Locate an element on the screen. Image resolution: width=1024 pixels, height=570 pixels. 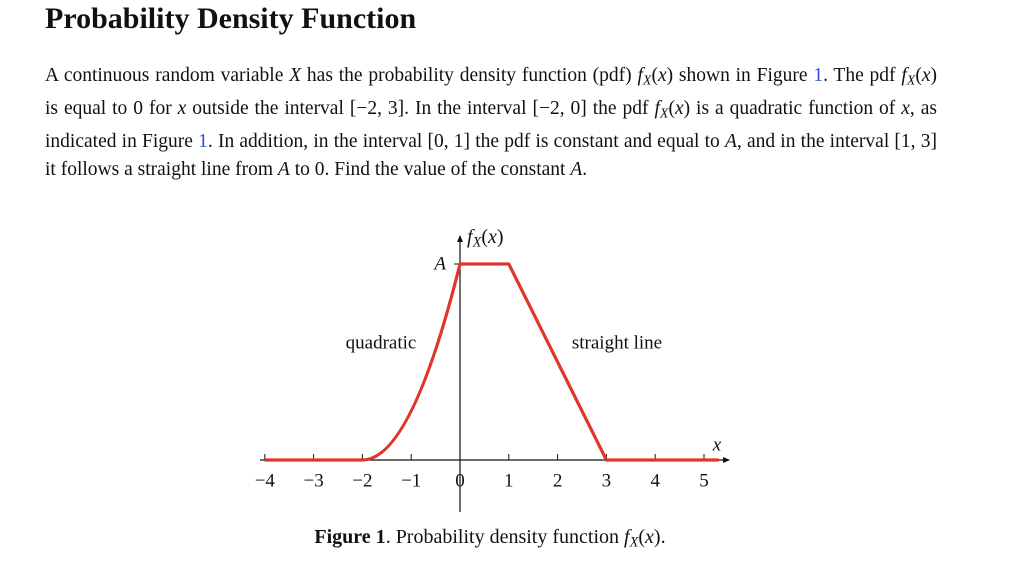
text-run: to 0. Find the value of the constant is located at coordinates (430, 169).